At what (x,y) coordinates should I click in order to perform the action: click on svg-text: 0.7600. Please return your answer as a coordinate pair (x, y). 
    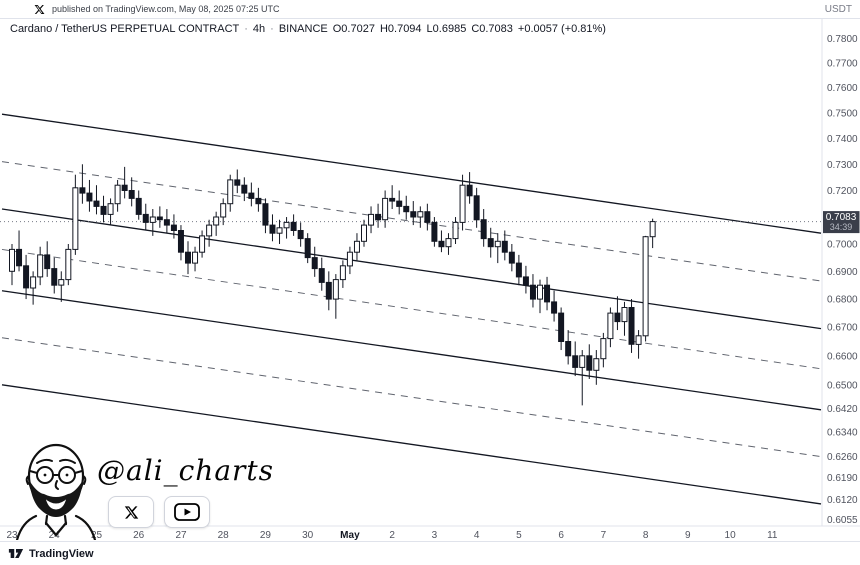
    Looking at the image, I should click on (842, 88).